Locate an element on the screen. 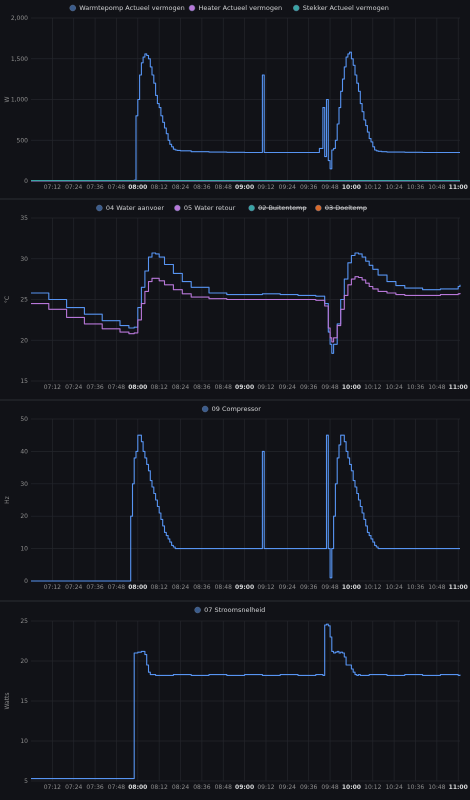 The height and width of the screenshot is (800, 470). y-tick-label: 35 is located at coordinates (24, 218).